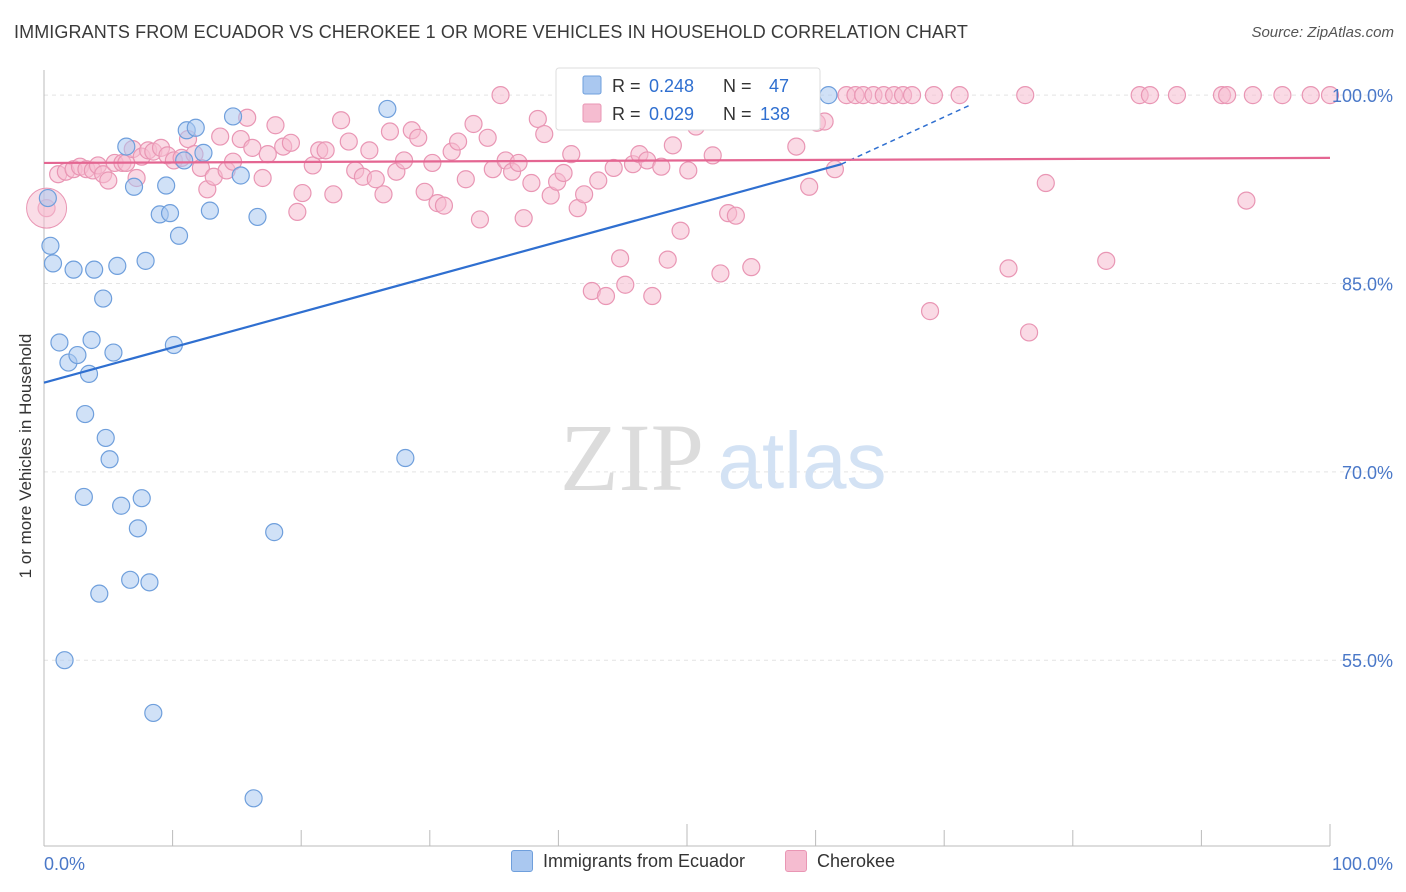 The height and width of the screenshot is (892, 1406). What do you see at coordinates (1367, 661) in the screenshot?
I see `y-tick-label: 55.0%` at bounding box center [1367, 661].